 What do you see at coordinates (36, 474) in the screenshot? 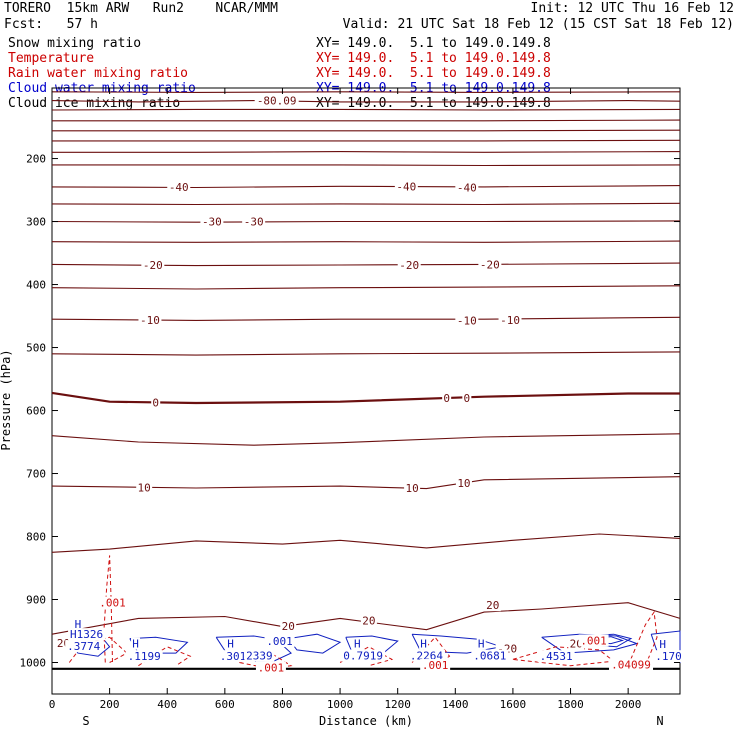
I see `y-tick-label: 700` at bounding box center [36, 474].